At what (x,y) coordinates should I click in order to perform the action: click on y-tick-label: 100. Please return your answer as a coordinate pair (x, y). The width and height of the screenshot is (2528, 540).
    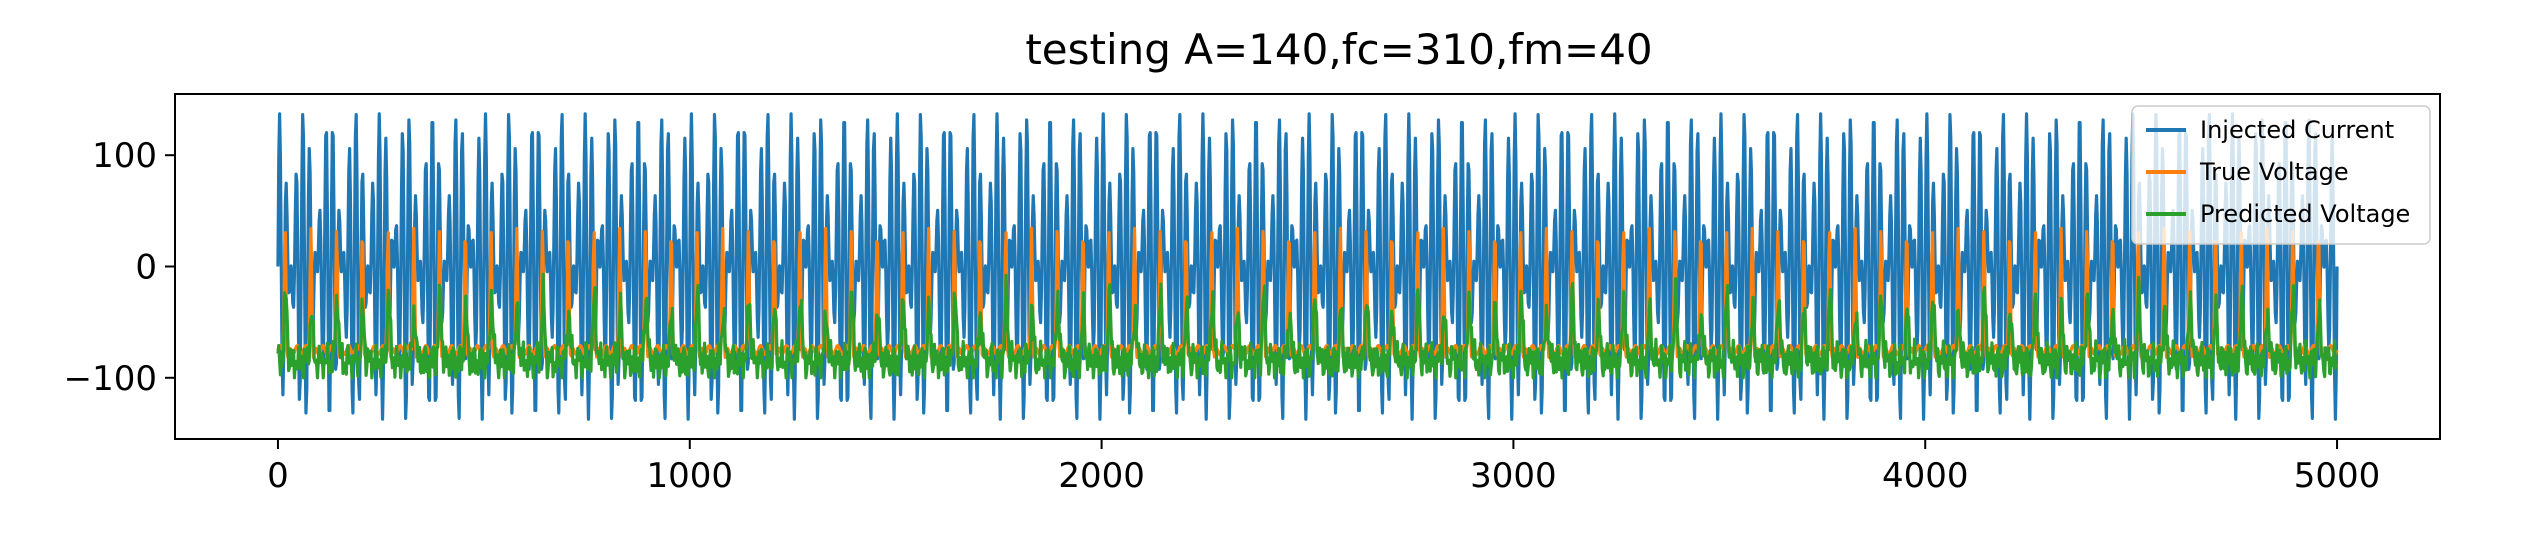
    Looking at the image, I should click on (124, 156).